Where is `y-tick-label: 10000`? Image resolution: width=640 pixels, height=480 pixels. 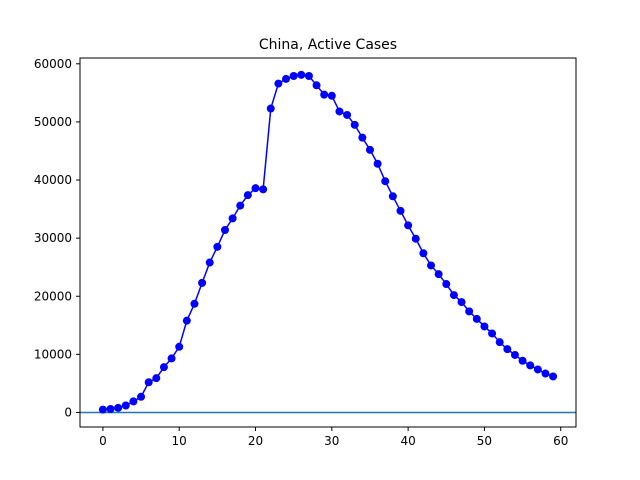
y-tick-label: 10000 is located at coordinates (53, 354).